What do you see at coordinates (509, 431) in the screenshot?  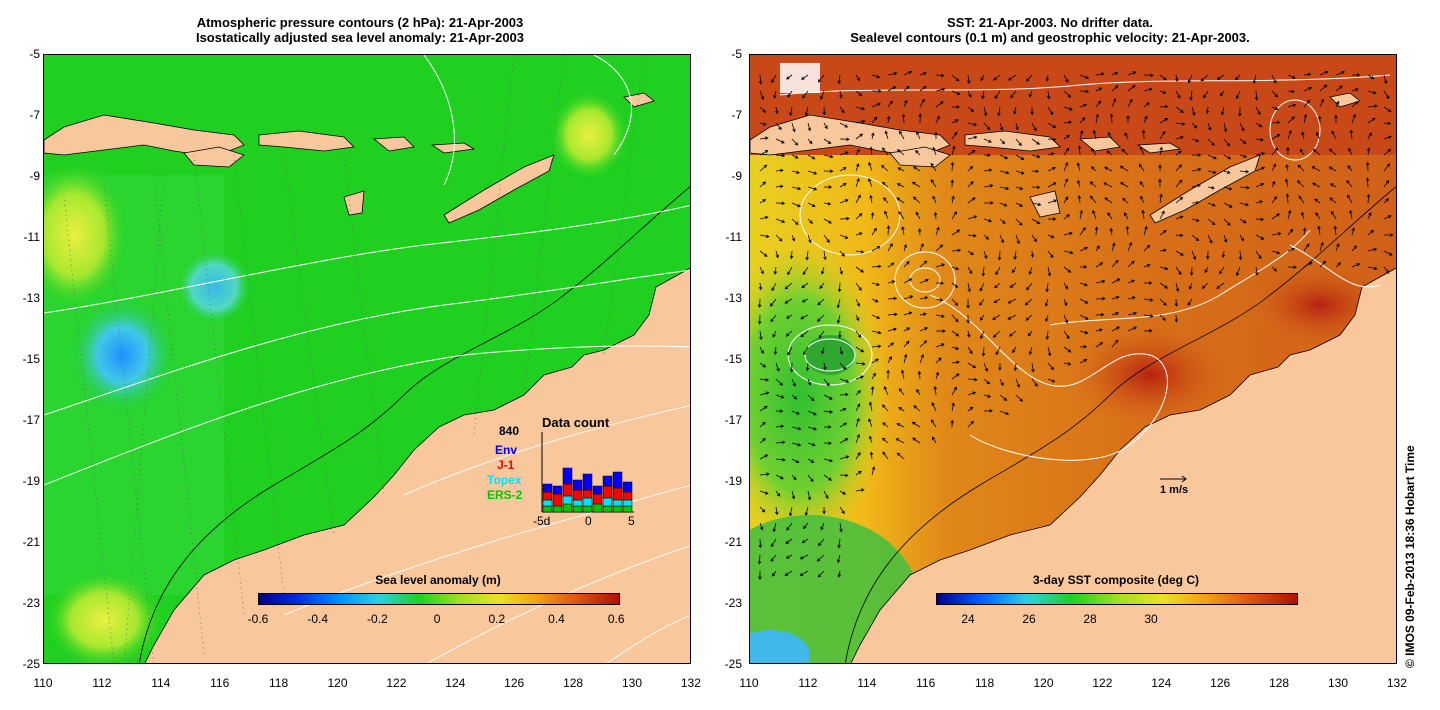 I see `data-count-total: 840` at bounding box center [509, 431].